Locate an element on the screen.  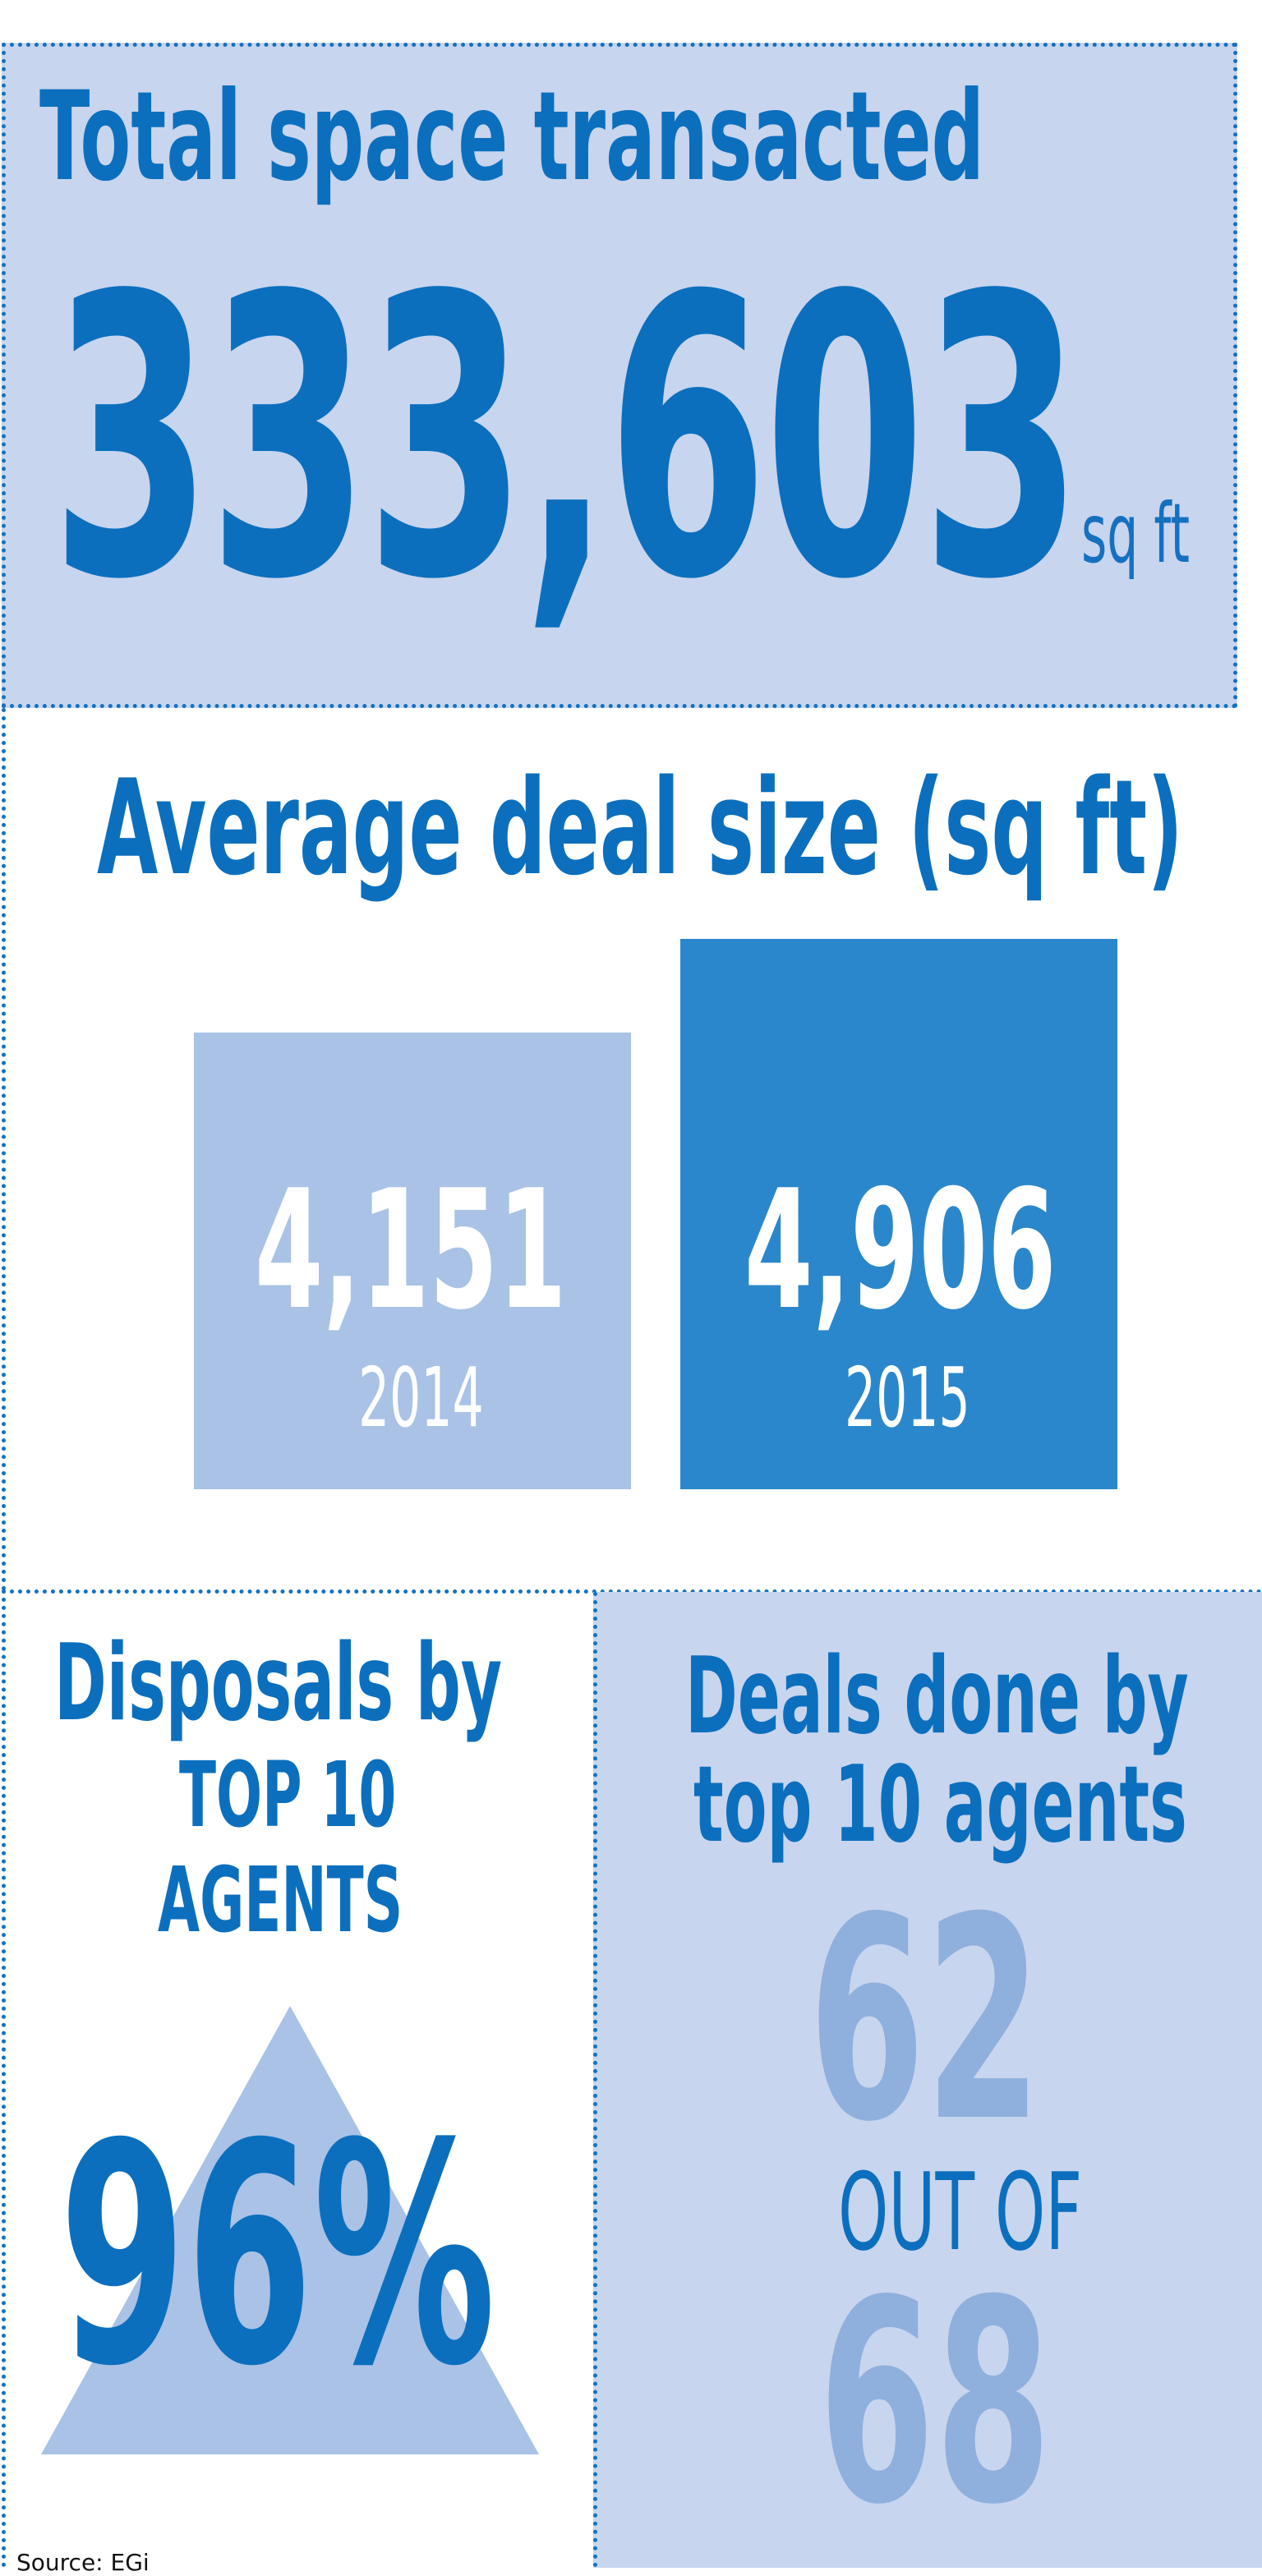
disposals-title-line3: AGENTS is located at coordinates (280, 1900).